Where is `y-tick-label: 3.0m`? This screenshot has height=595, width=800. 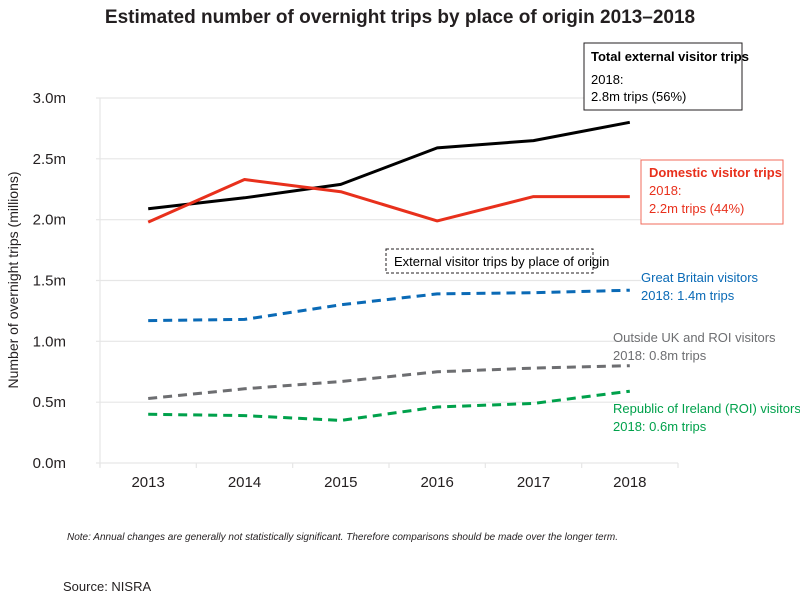
y-tick-label: 3.0m is located at coordinates (49, 98).